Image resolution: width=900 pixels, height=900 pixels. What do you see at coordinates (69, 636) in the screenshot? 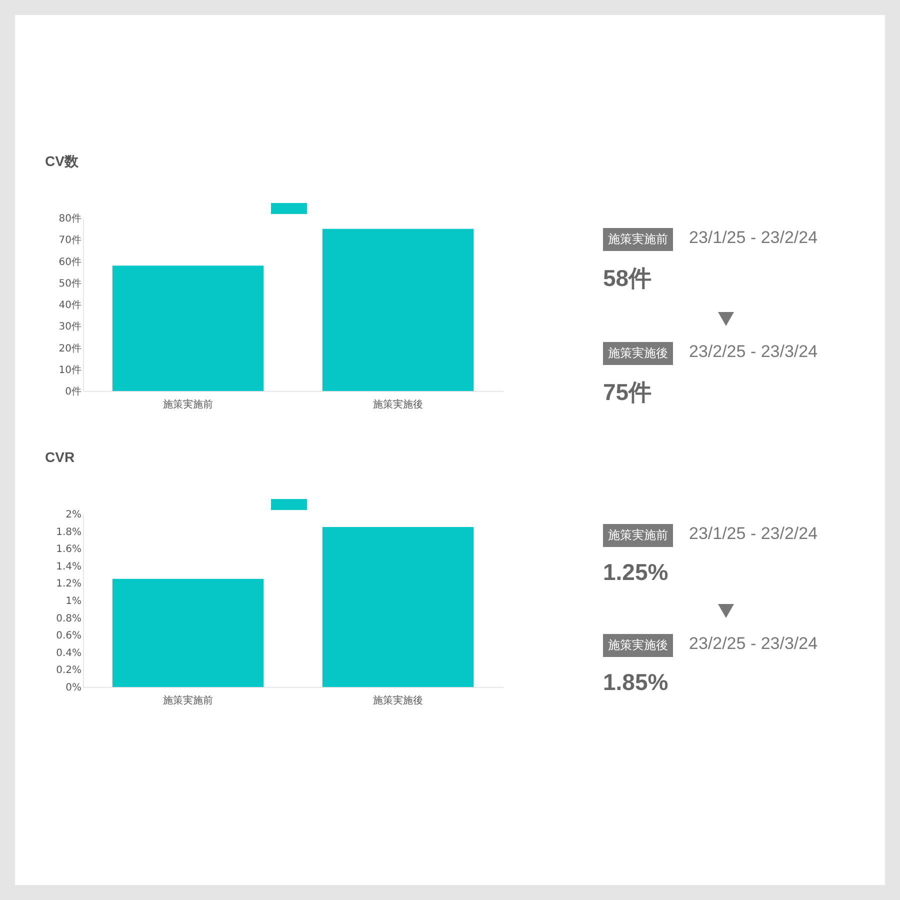
I see `y-tick-label: 0.6%` at bounding box center [69, 636].